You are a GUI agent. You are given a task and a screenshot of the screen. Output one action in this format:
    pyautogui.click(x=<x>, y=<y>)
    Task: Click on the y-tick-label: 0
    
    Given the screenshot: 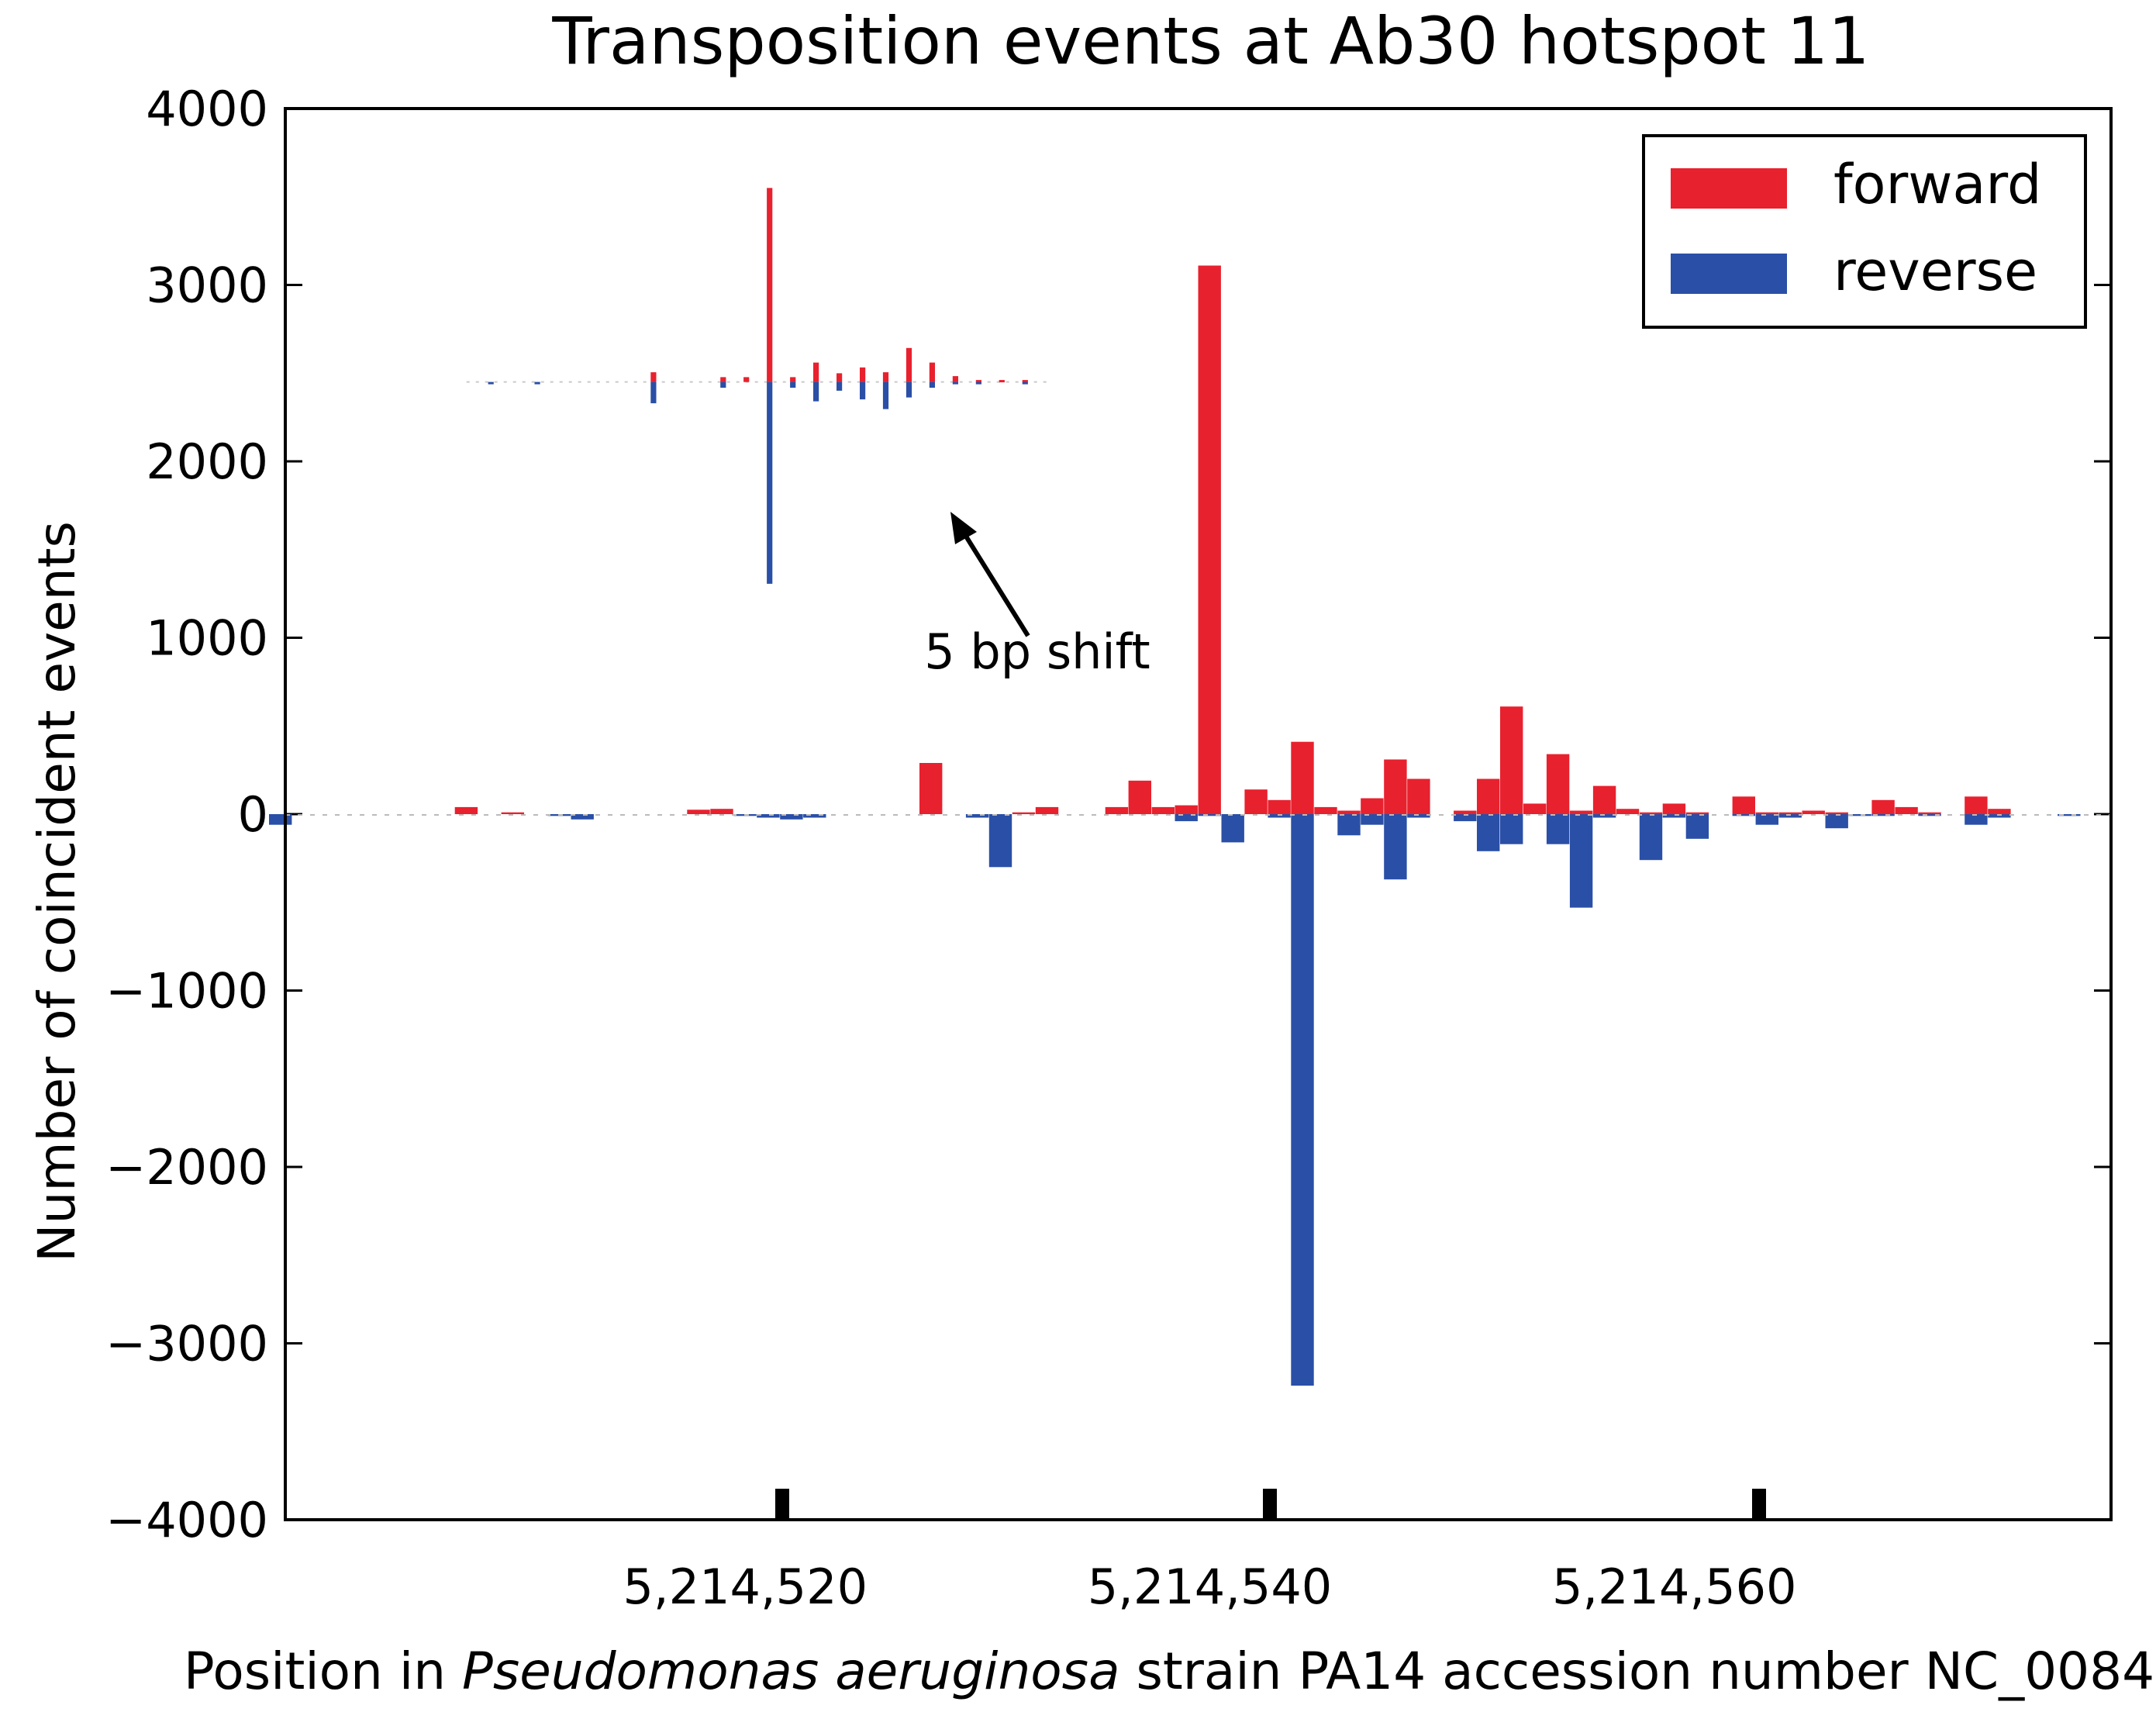 What is the action you would take?
    pyautogui.click(x=253, y=814)
    